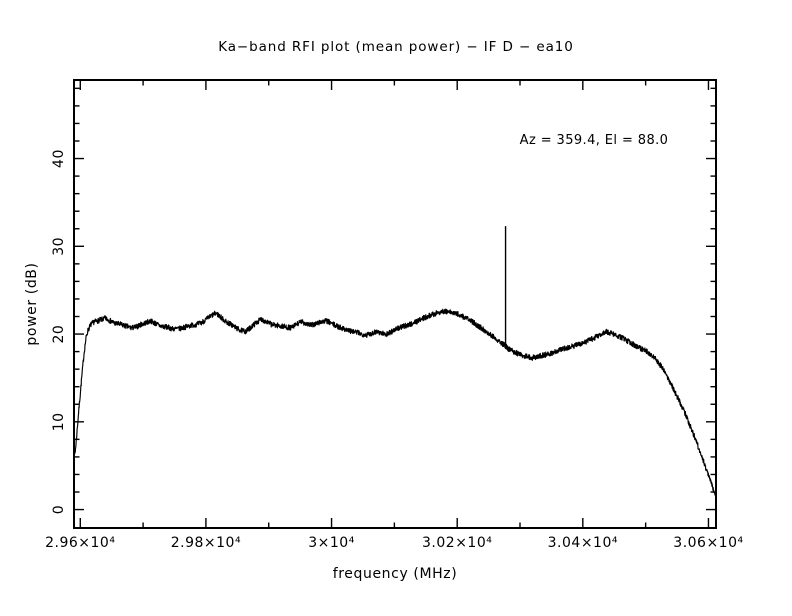  What do you see at coordinates (59, 421) in the screenshot?
I see `y-tick-label: 10` at bounding box center [59, 421].